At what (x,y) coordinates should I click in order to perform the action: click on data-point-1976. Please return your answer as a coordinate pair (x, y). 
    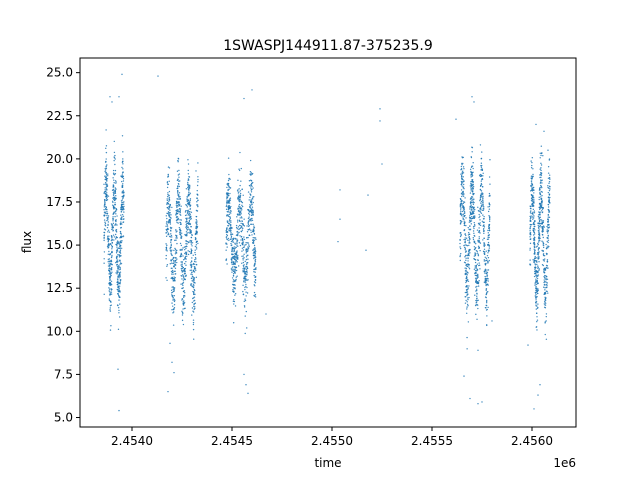
    Looking at the image, I should click on (229, 214).